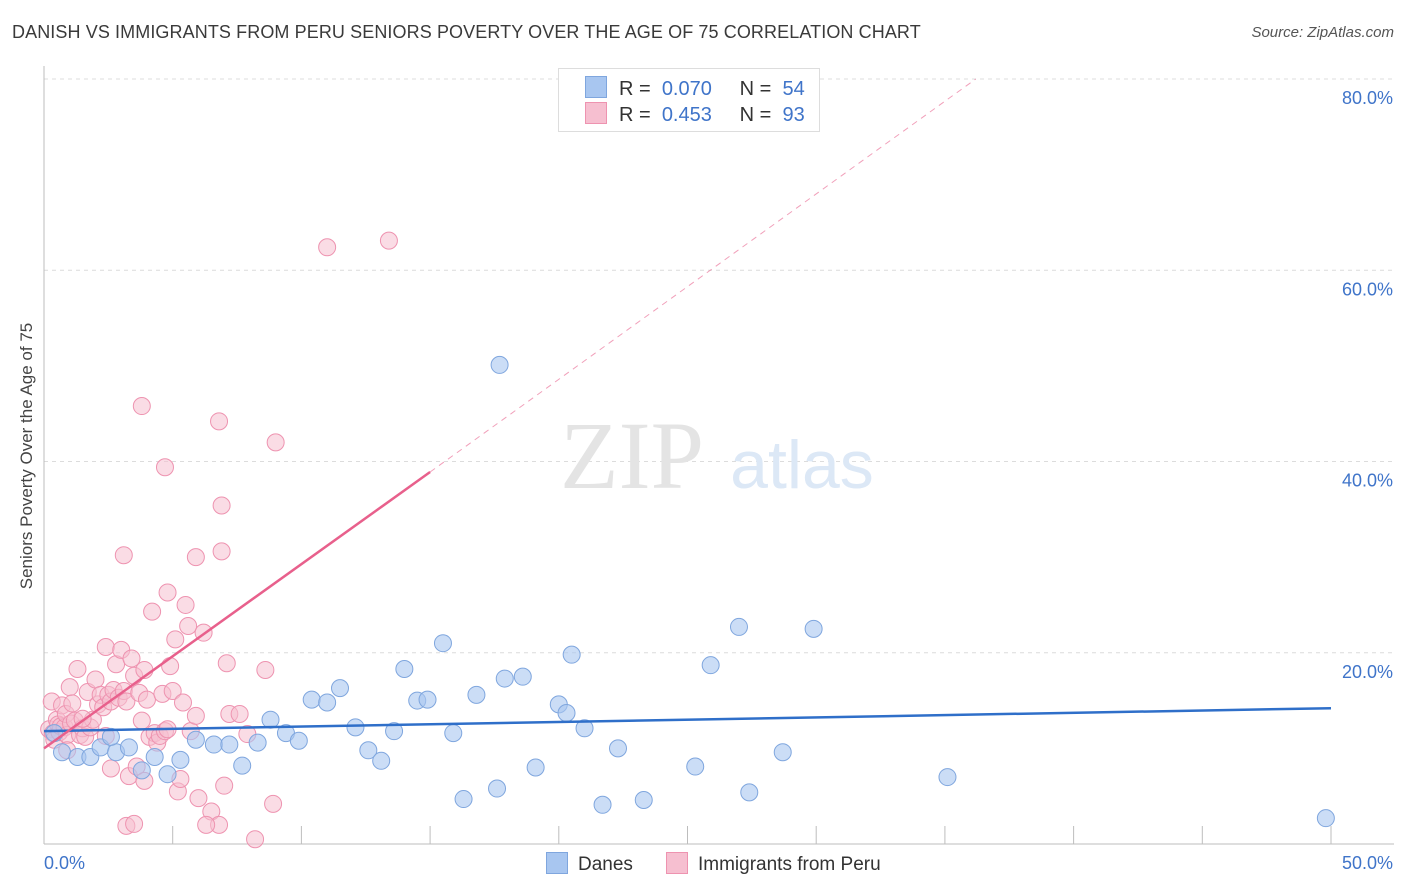 The image size is (1406, 892). What do you see at coordinates (1367, 481) in the screenshot?
I see `y-tick-label: 40.0%` at bounding box center [1367, 481].